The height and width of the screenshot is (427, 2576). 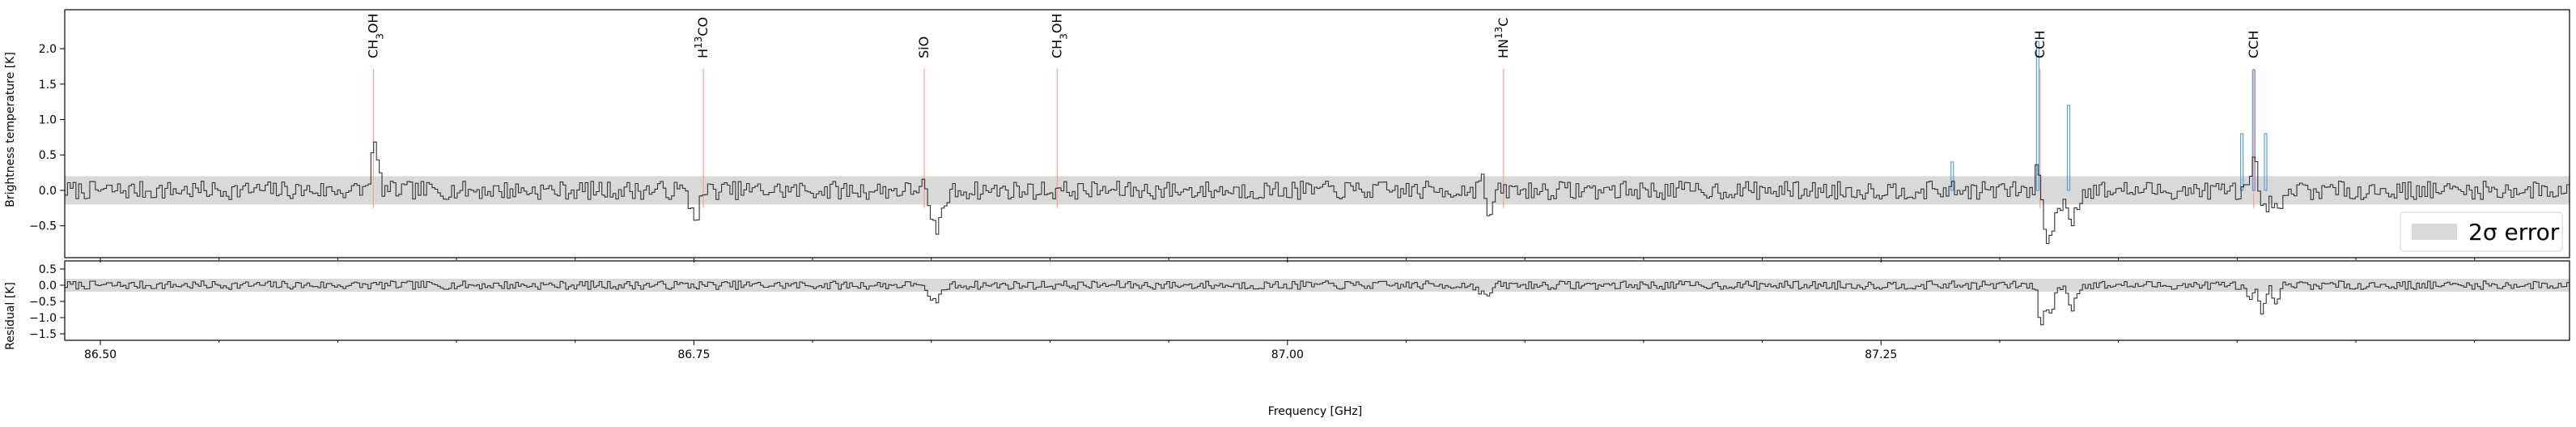 I want to click on transition-label: SiO, so click(x=924, y=47).